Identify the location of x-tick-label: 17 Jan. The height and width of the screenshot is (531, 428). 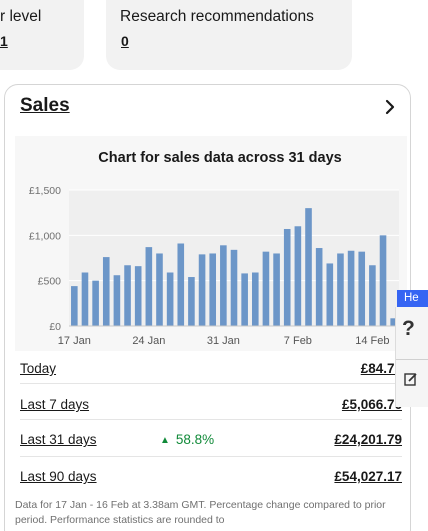
(74, 341).